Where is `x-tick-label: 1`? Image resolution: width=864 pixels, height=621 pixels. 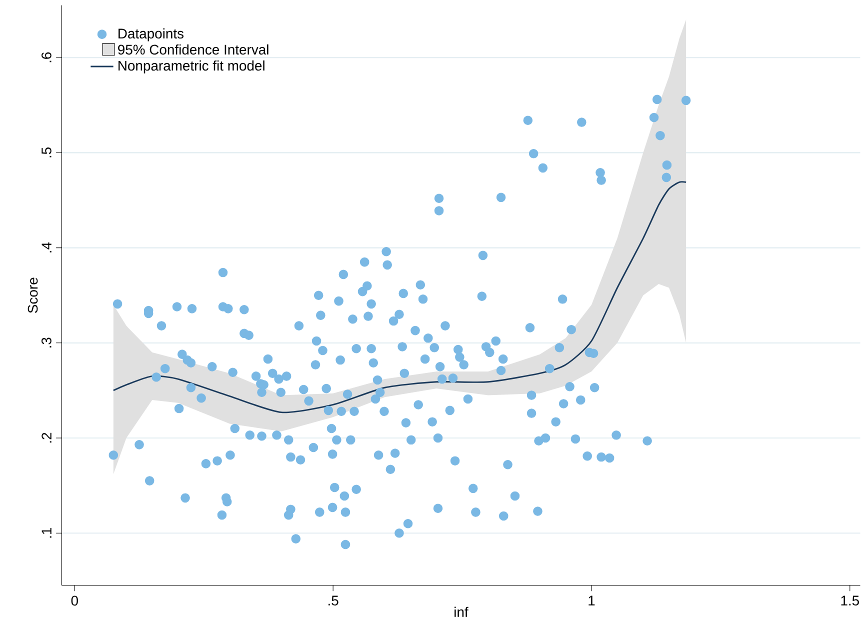 x-tick-label: 1 is located at coordinates (591, 601).